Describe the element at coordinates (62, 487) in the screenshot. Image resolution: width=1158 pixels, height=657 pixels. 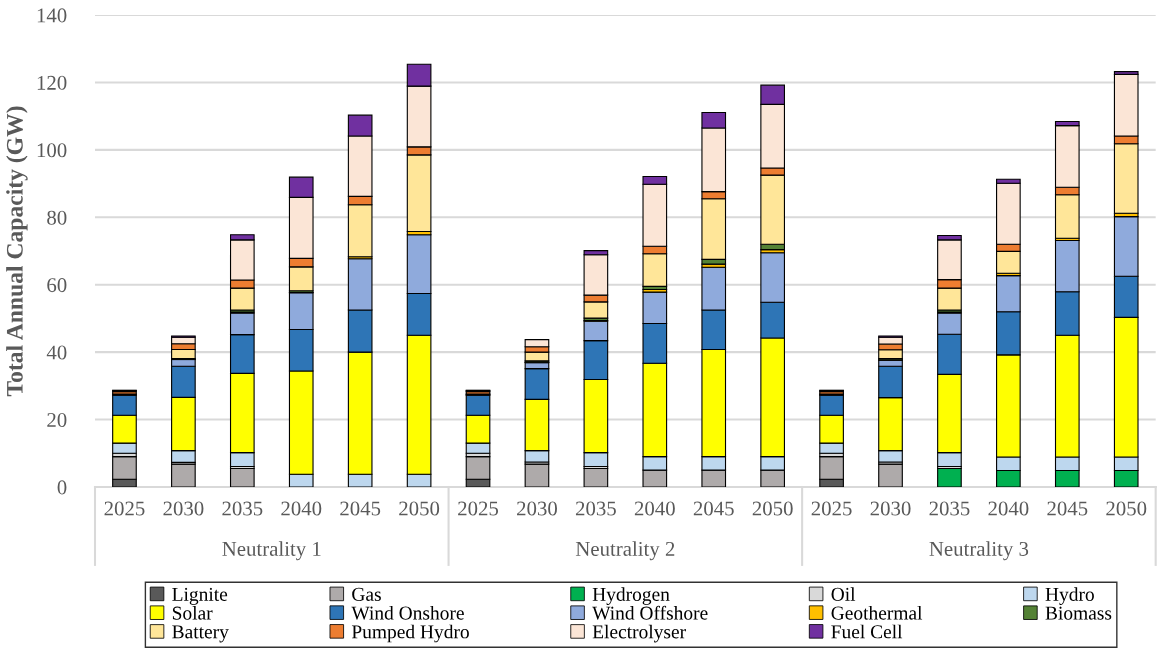
I see `y-tick-label: 0` at that location.